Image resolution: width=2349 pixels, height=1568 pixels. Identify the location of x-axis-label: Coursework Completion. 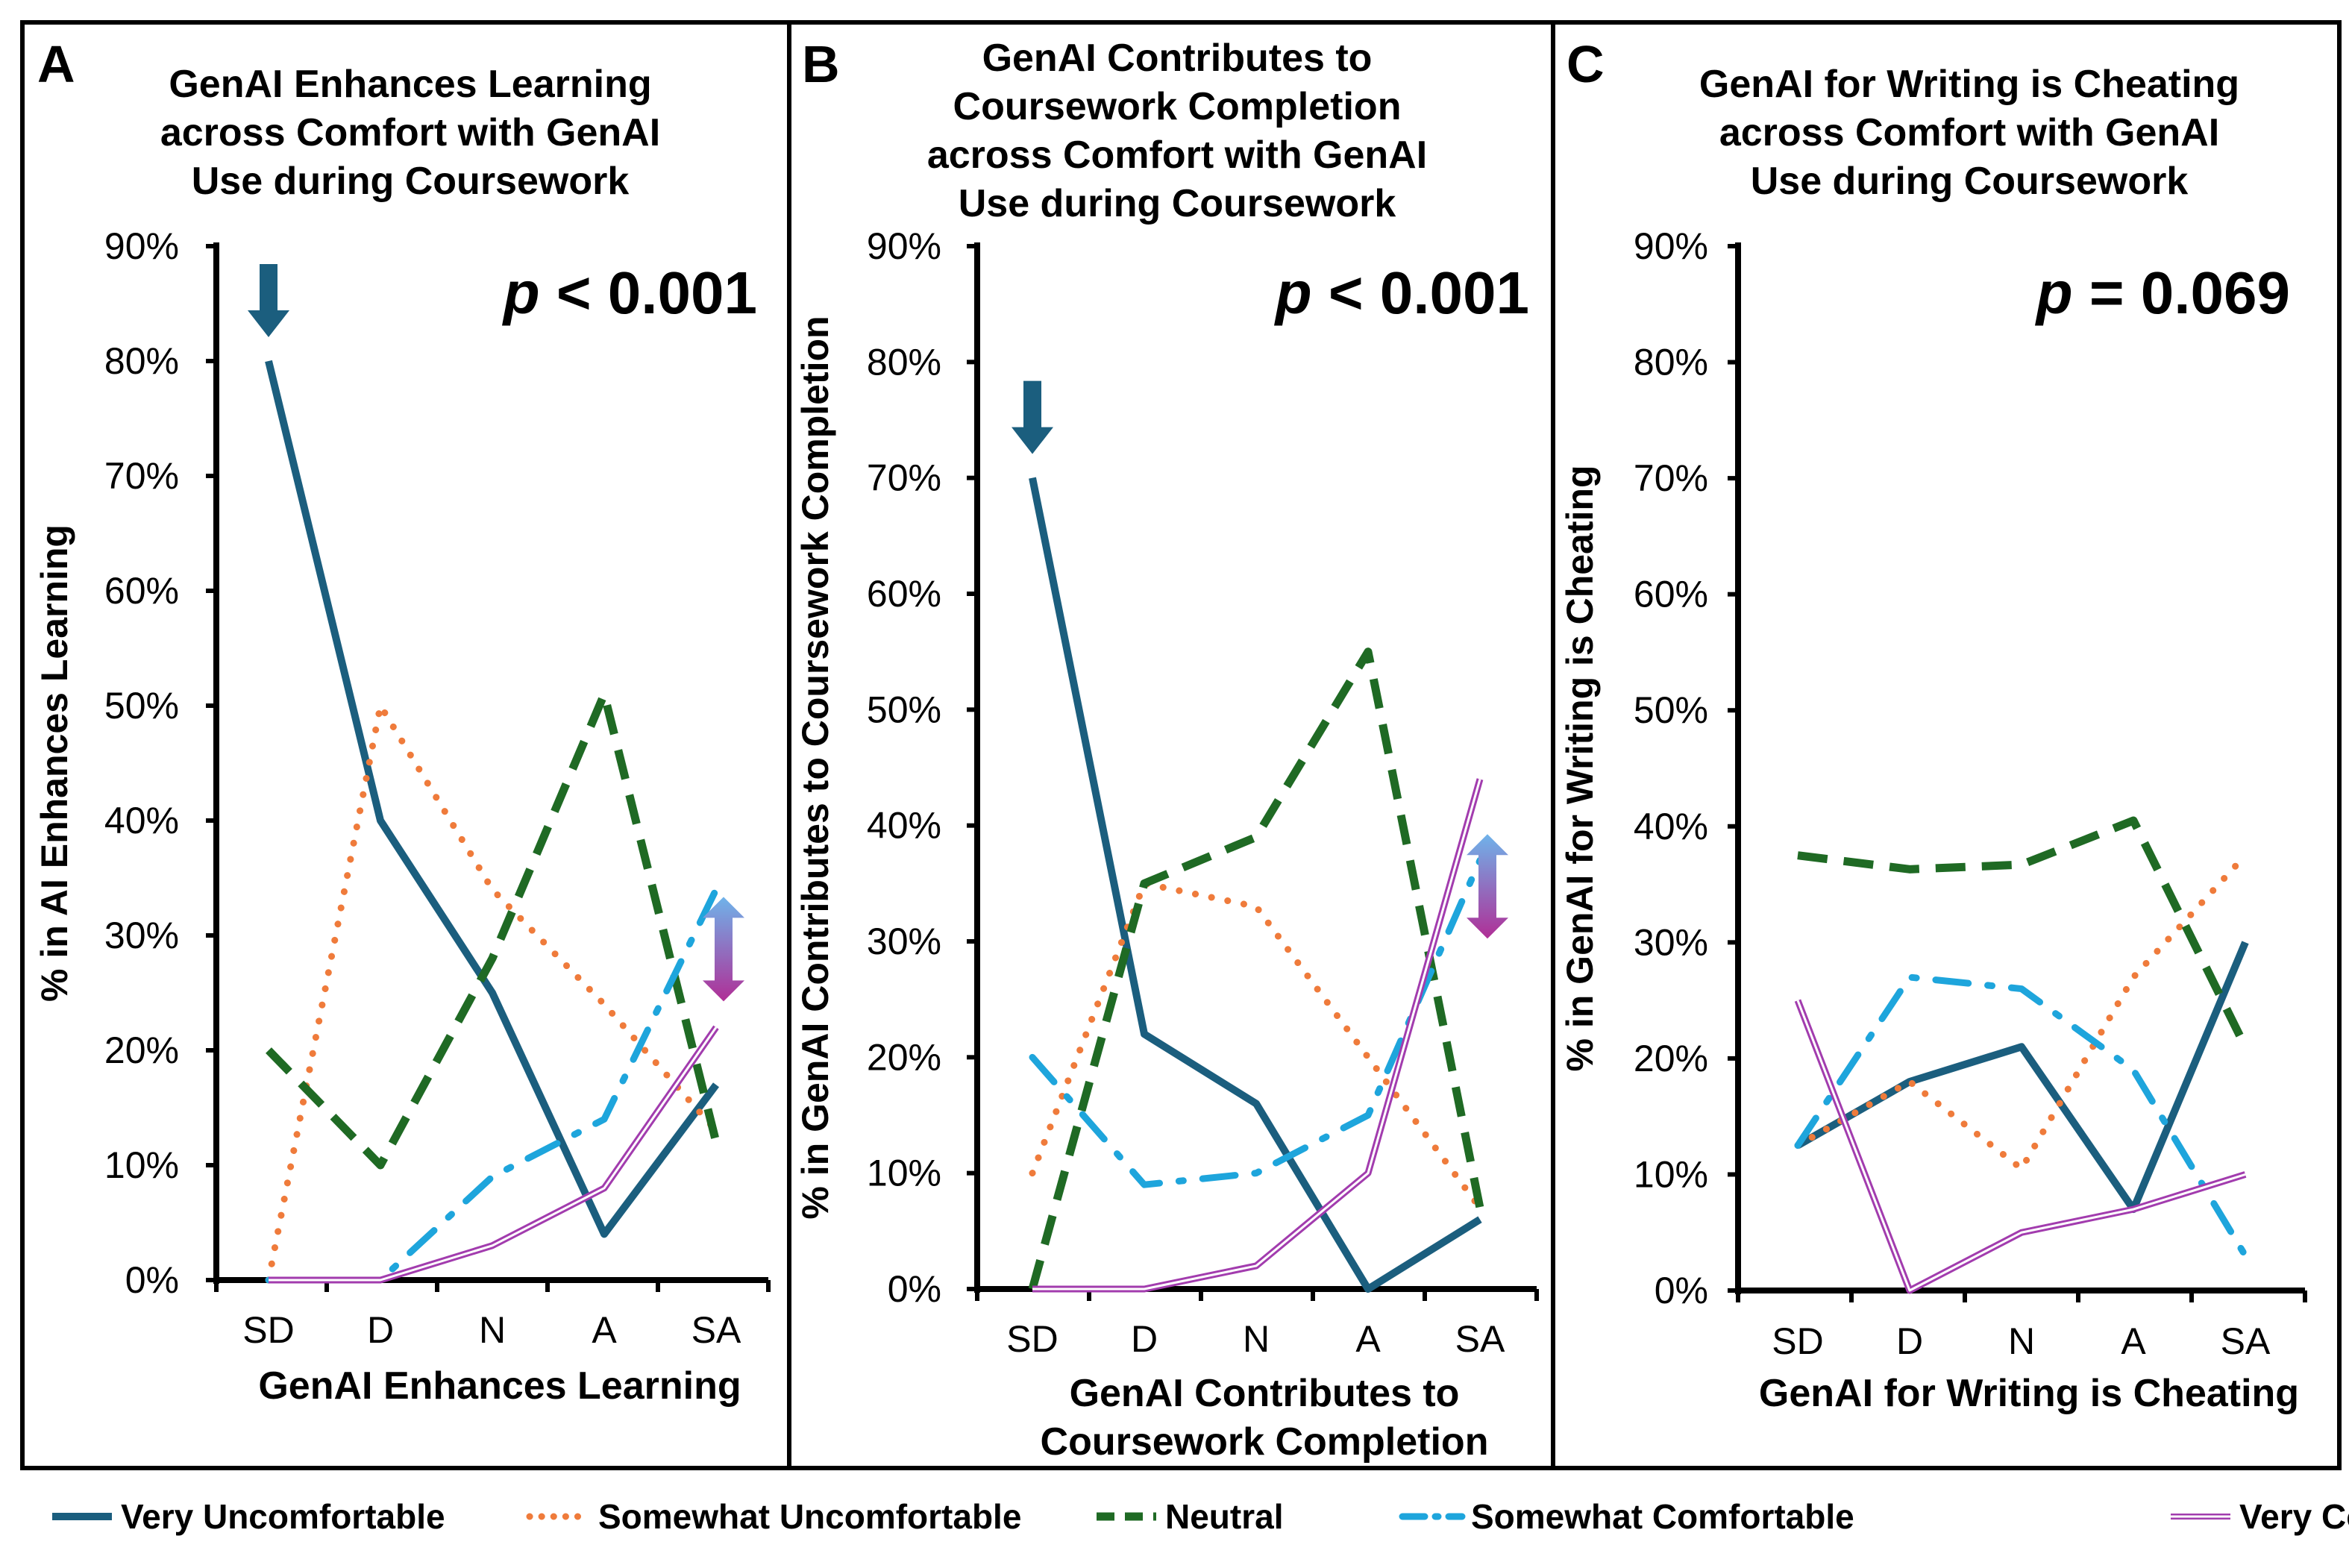
(1265, 1442).